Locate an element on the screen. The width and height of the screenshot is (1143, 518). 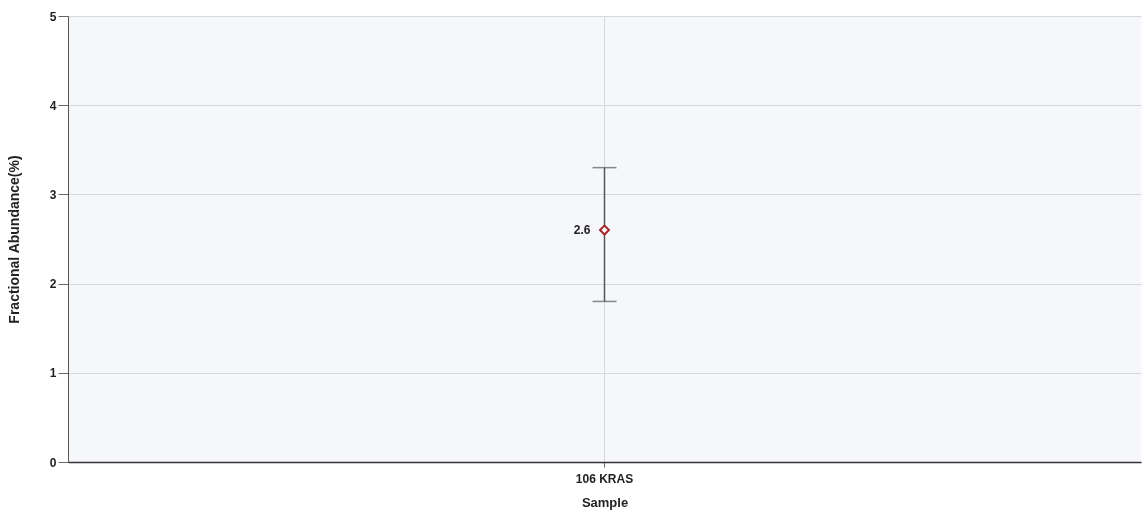
y-tick-label: 3 is located at coordinates (53, 194).